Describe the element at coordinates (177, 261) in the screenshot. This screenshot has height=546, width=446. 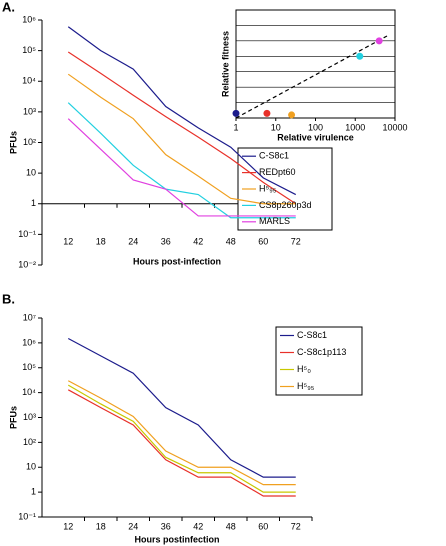
I see `x-axis-title: Hours post-infection` at that location.